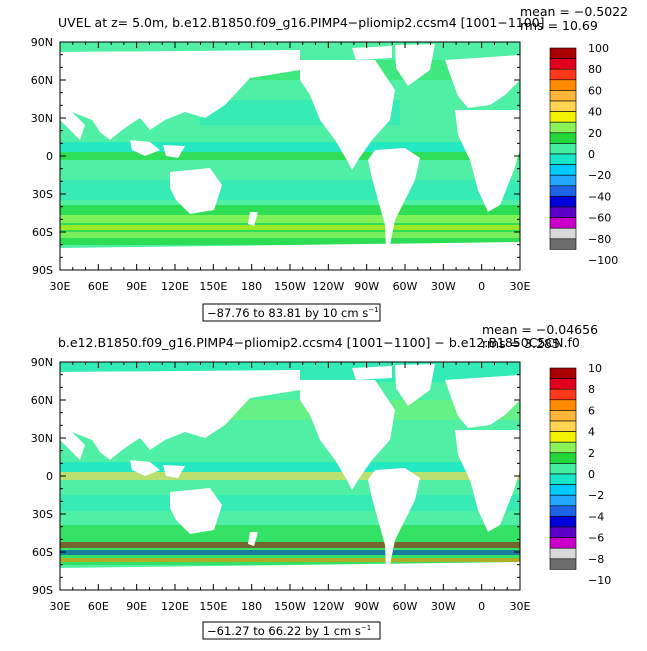 This screenshot has height=651, width=647. I want to click on colorbar-label-6: −20, so click(599, 175).